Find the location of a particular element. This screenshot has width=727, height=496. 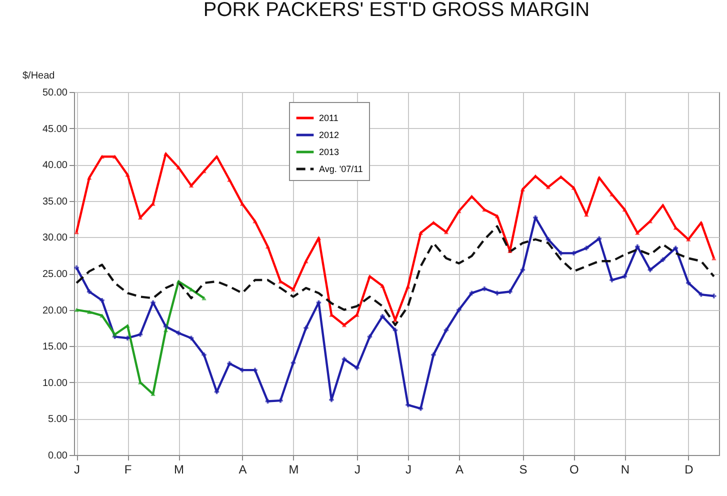

chart-title: PORK PACKERS' EST'D GROSS MARGIN is located at coordinates (396, 10).